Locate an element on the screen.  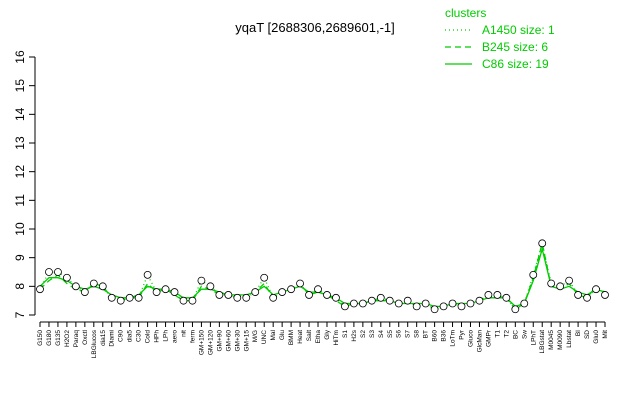
y-tick-label: 7 is located at coordinates (20, 314).